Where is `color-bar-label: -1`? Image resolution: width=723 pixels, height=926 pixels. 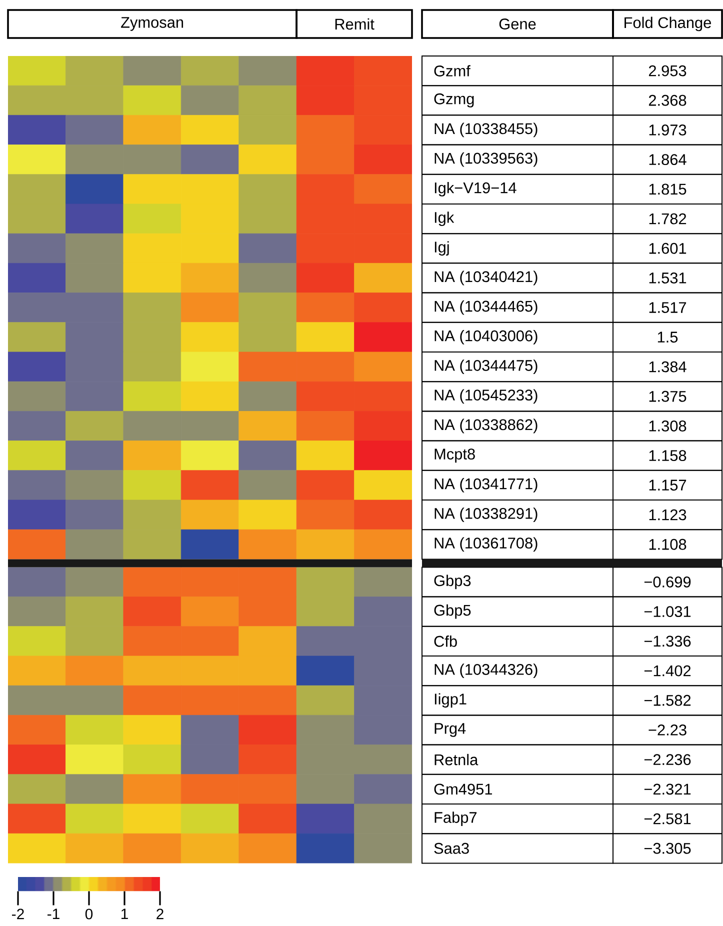 color-bar-label: -1 is located at coordinates (54, 913).